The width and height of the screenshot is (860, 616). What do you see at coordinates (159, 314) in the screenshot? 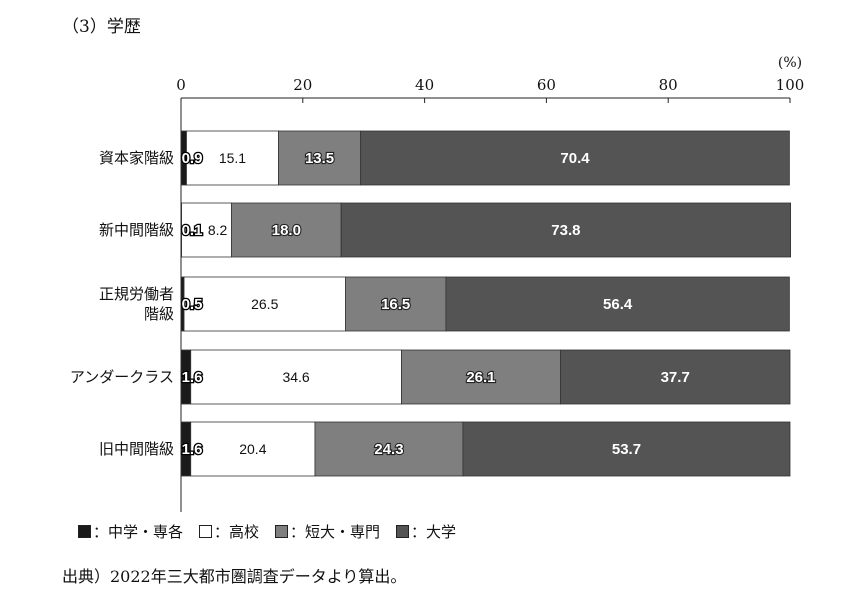
I see `category-label: 階級` at bounding box center [159, 314].